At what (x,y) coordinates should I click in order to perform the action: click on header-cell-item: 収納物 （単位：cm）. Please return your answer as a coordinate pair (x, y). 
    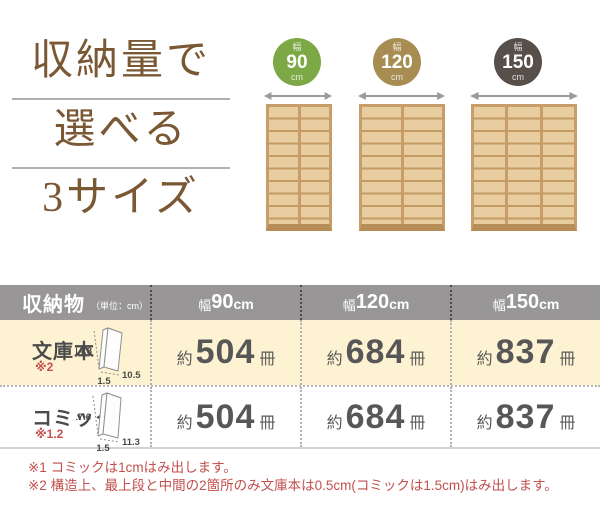
    Looking at the image, I should click on (75, 302).